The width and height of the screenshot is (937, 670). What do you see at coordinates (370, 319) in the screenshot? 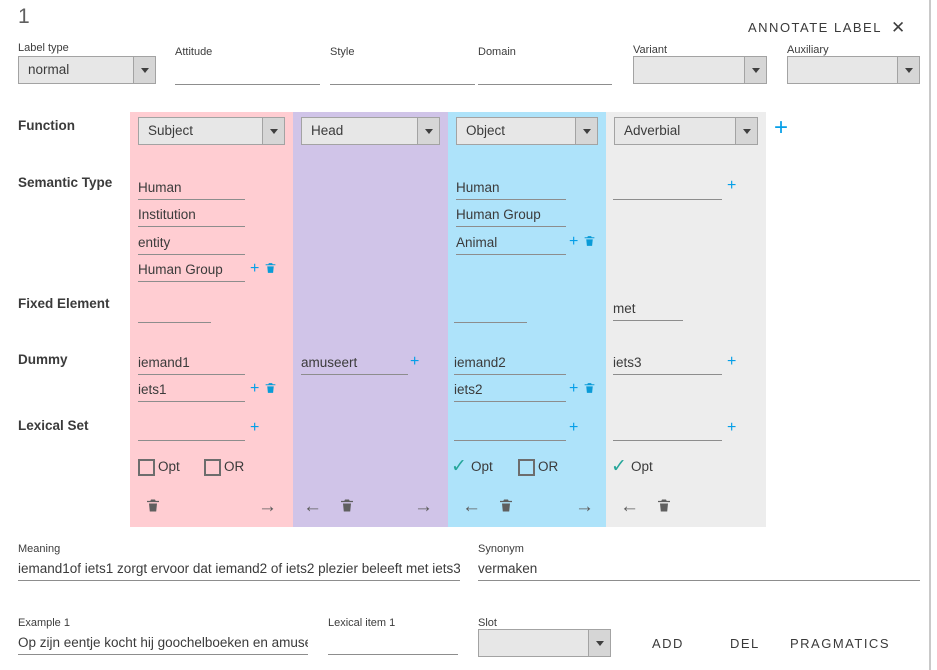
I see `head-column` at bounding box center [370, 319].